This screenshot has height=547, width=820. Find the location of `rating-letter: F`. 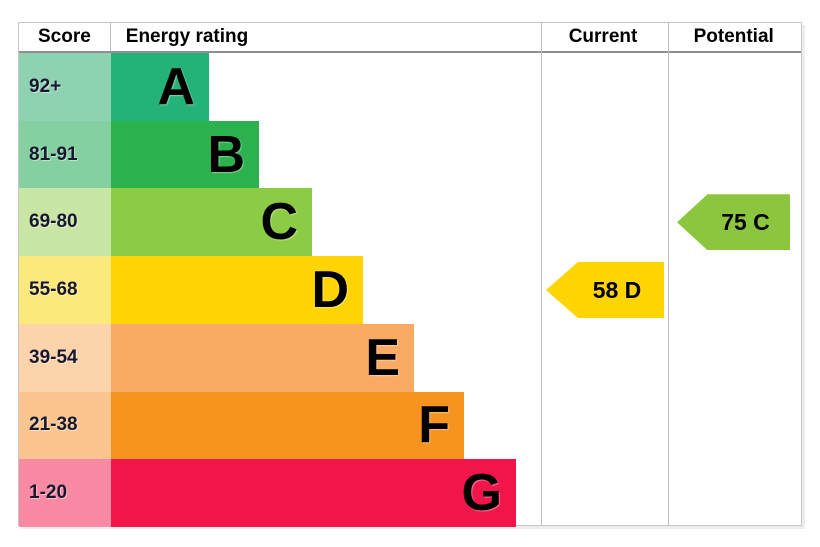

rating-letter: F is located at coordinates (434, 425).